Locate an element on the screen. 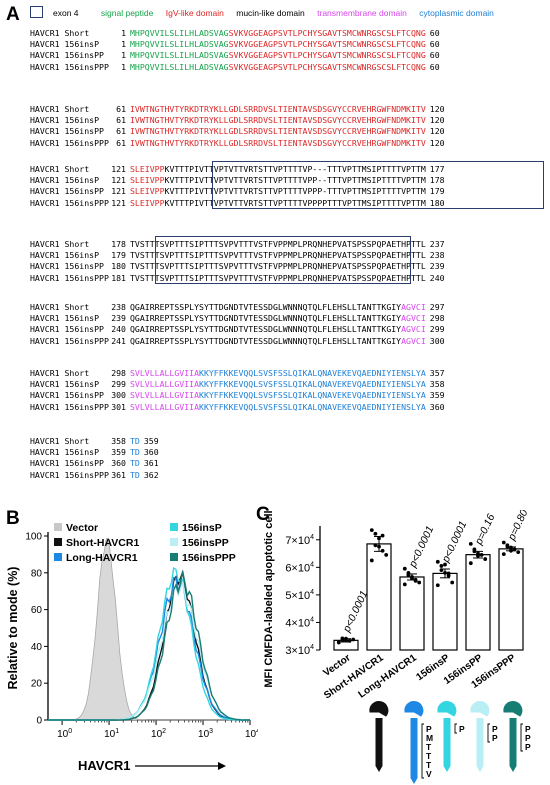  flow-x-arrowhead-icon is located at coordinates (222, 766).